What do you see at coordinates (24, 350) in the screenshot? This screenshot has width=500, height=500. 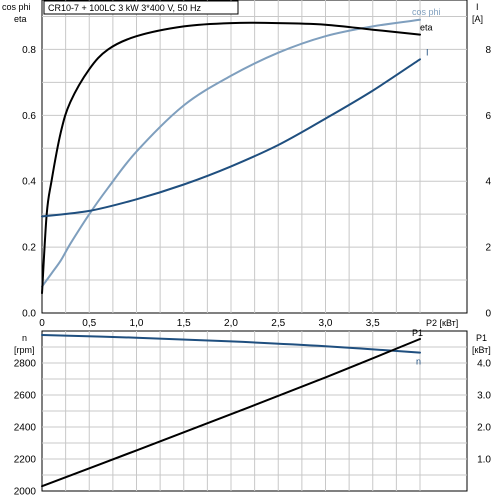 I see `left-axis-title-rpm: [rpm]` at bounding box center [24, 350].